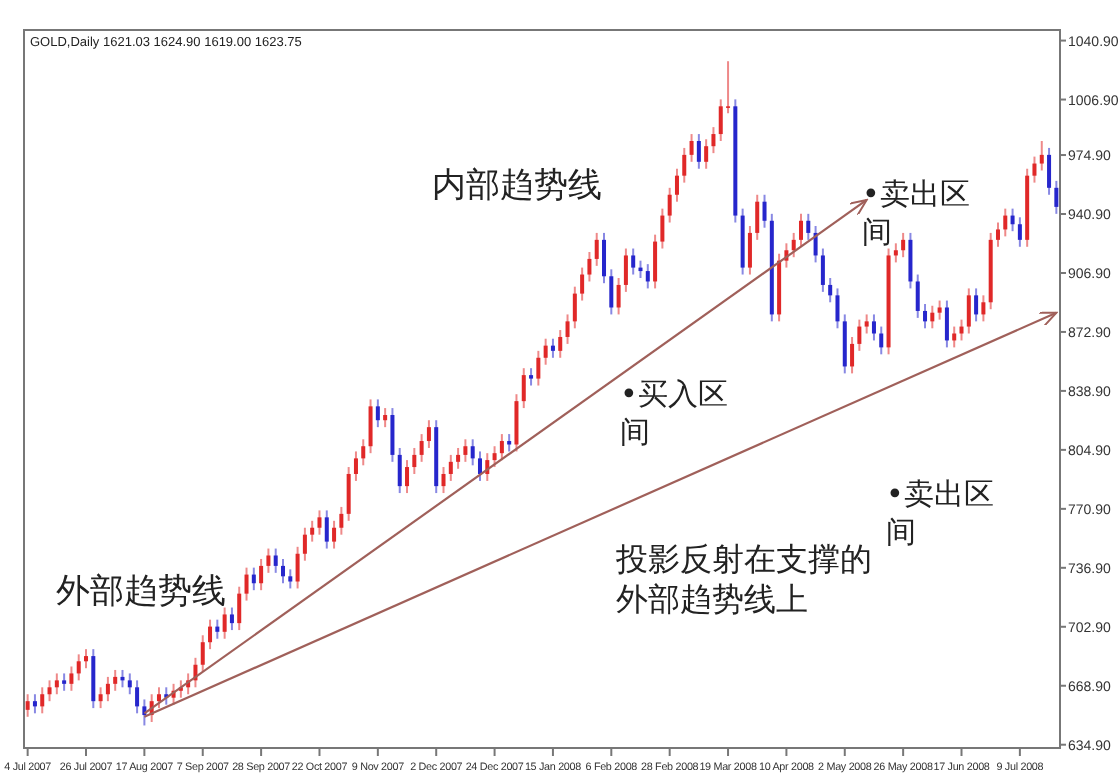 This screenshot has height=778, width=1120. I want to click on annotation: 外部趋势线, so click(142, 593).